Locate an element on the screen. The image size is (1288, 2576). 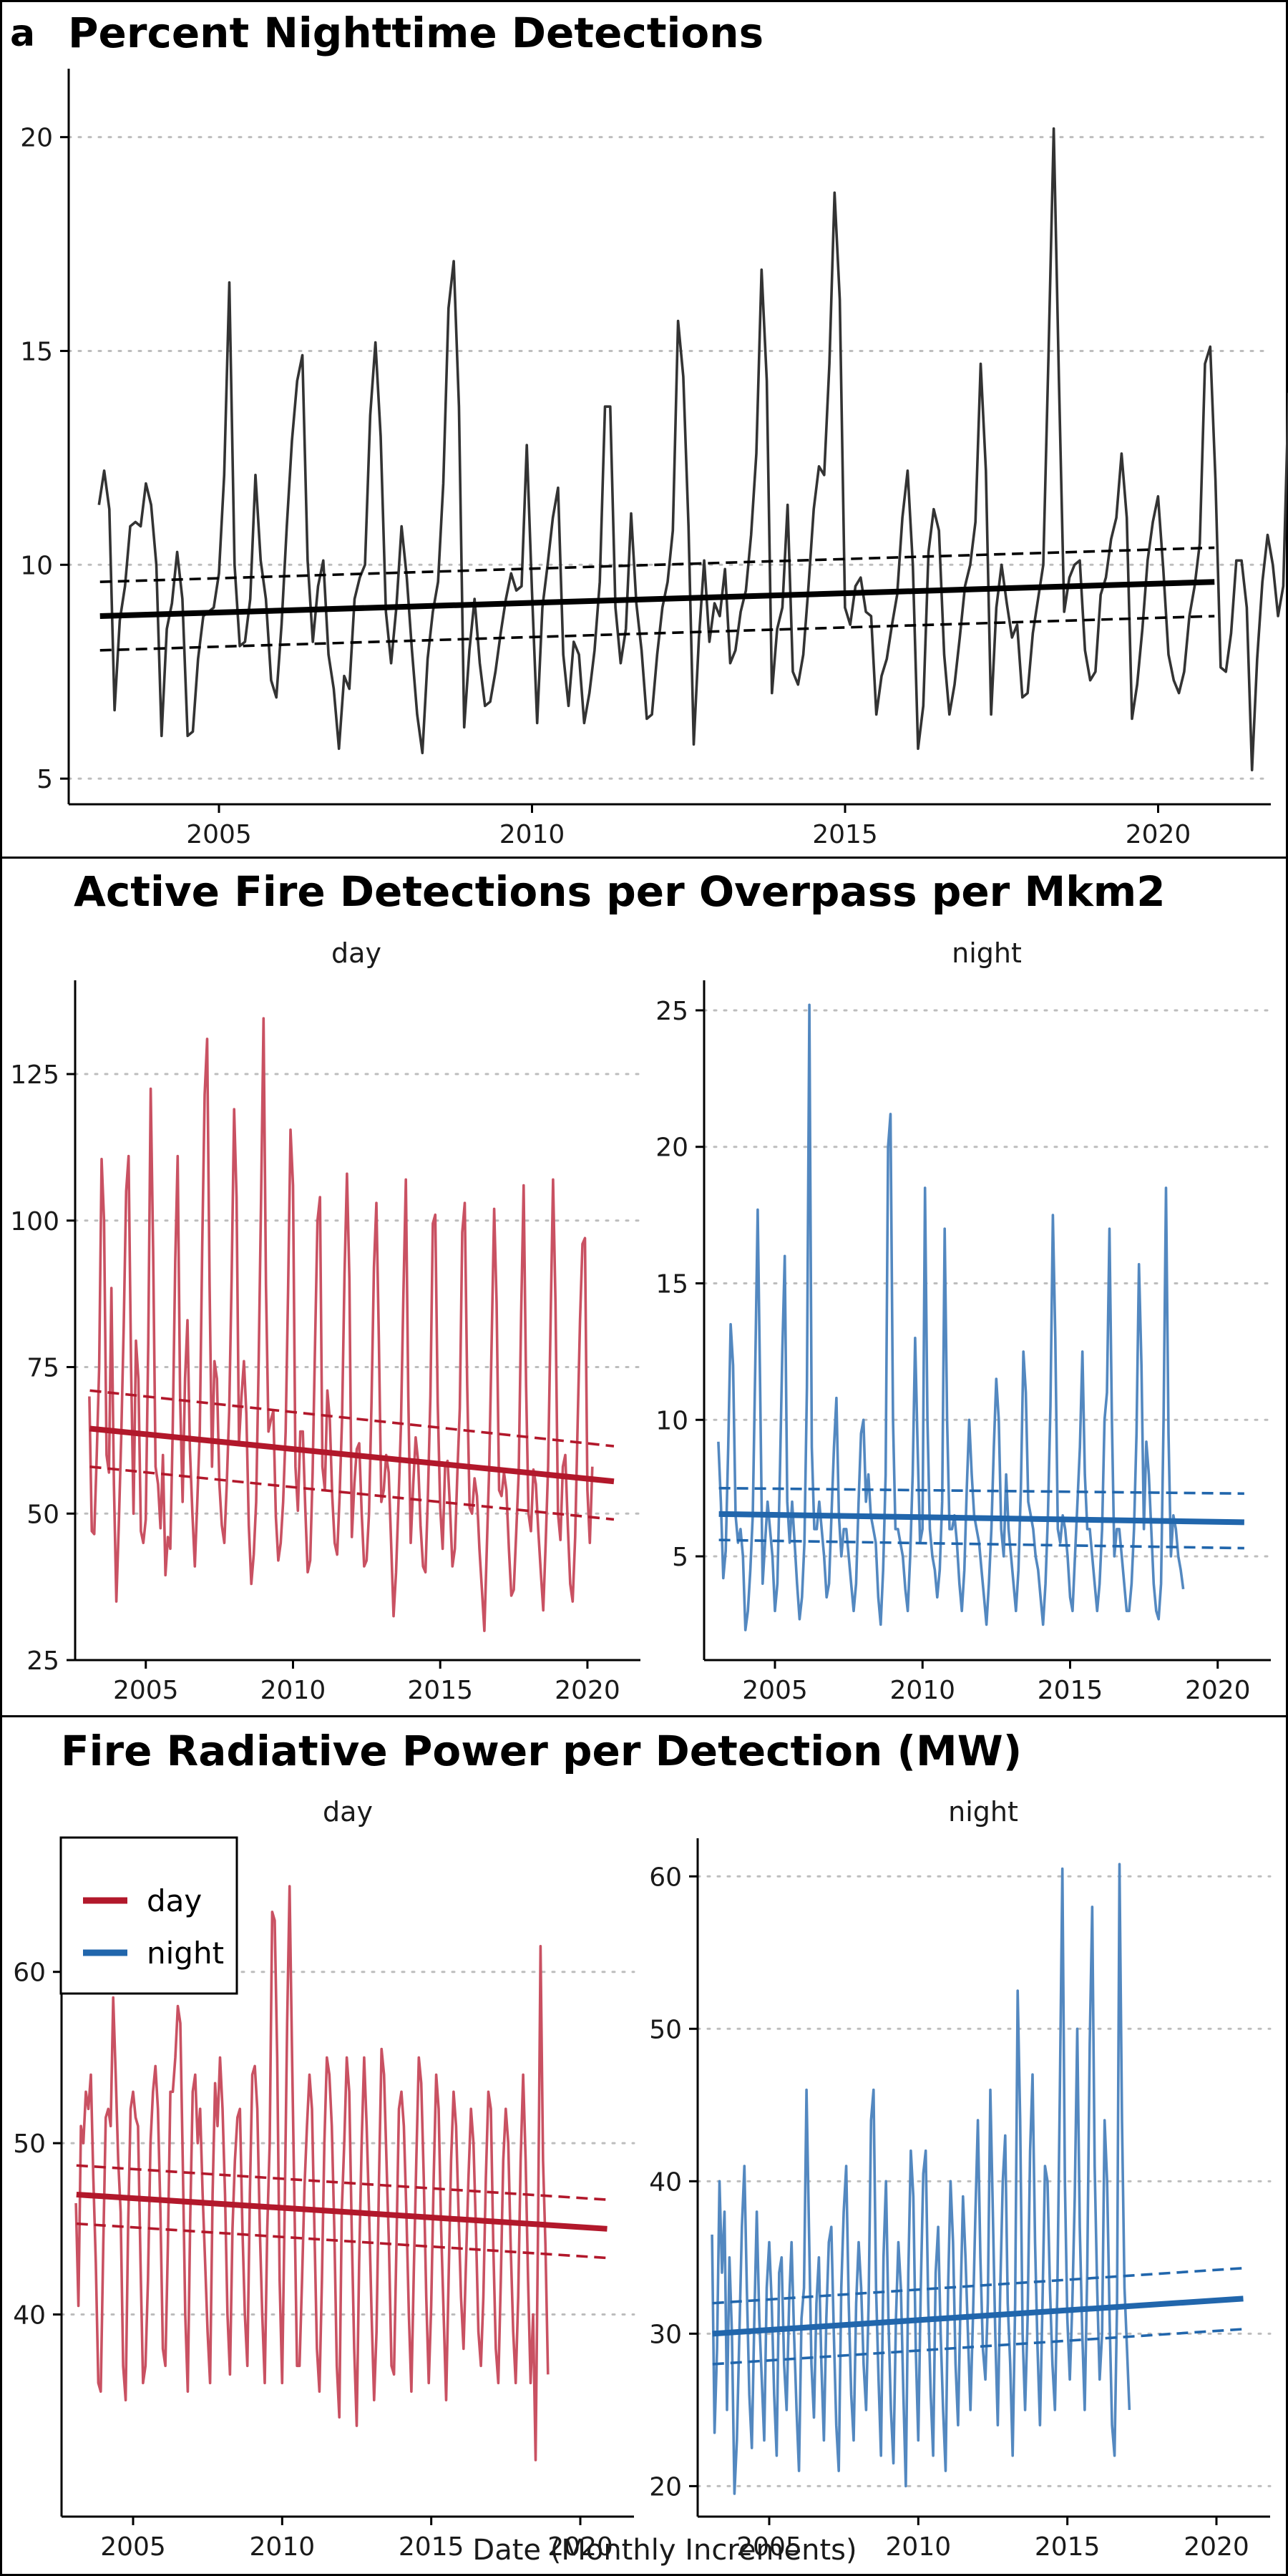
plot-frp-day: 40 50 60 2005 2010 2015 2020 is located at coordinates (324, 2200).